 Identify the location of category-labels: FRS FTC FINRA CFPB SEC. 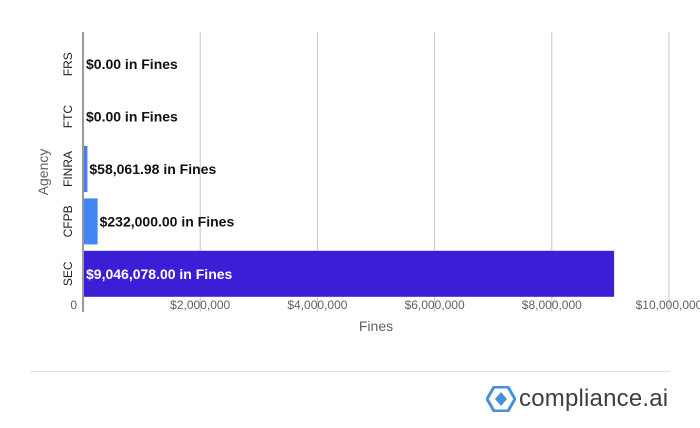
(68, 169).